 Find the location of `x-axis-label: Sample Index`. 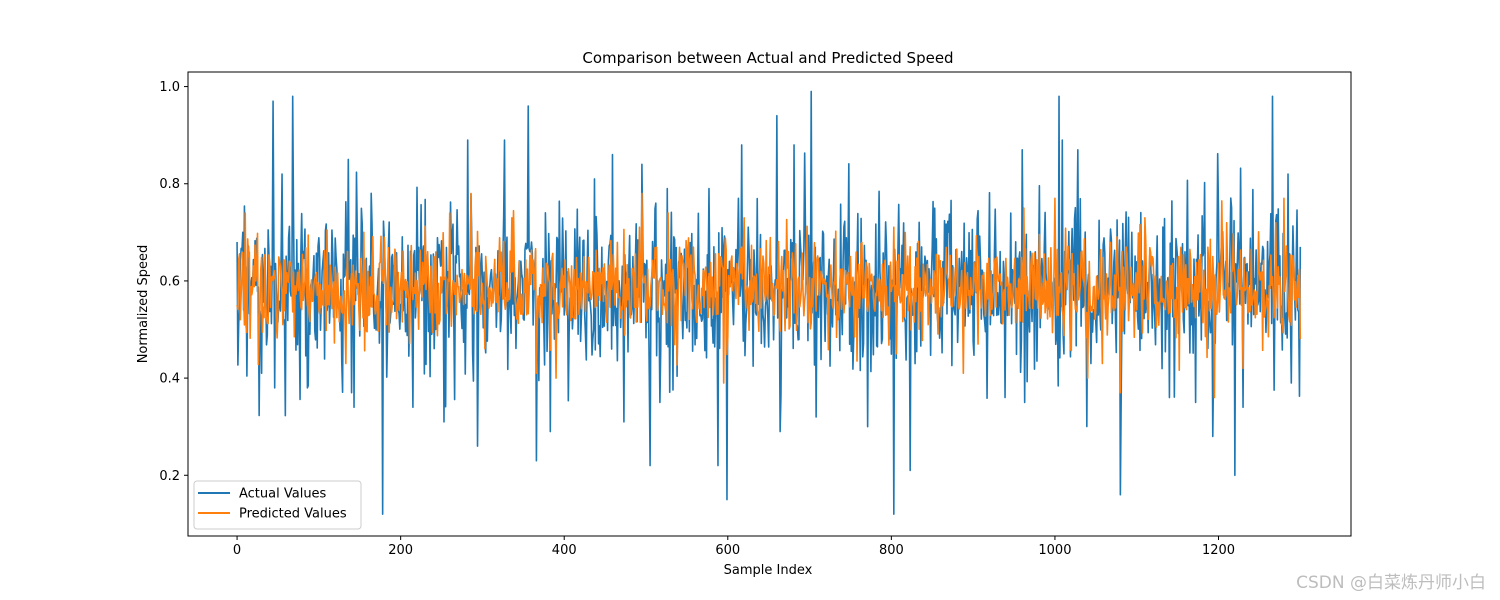

x-axis-label: Sample Index is located at coordinates (768, 570).